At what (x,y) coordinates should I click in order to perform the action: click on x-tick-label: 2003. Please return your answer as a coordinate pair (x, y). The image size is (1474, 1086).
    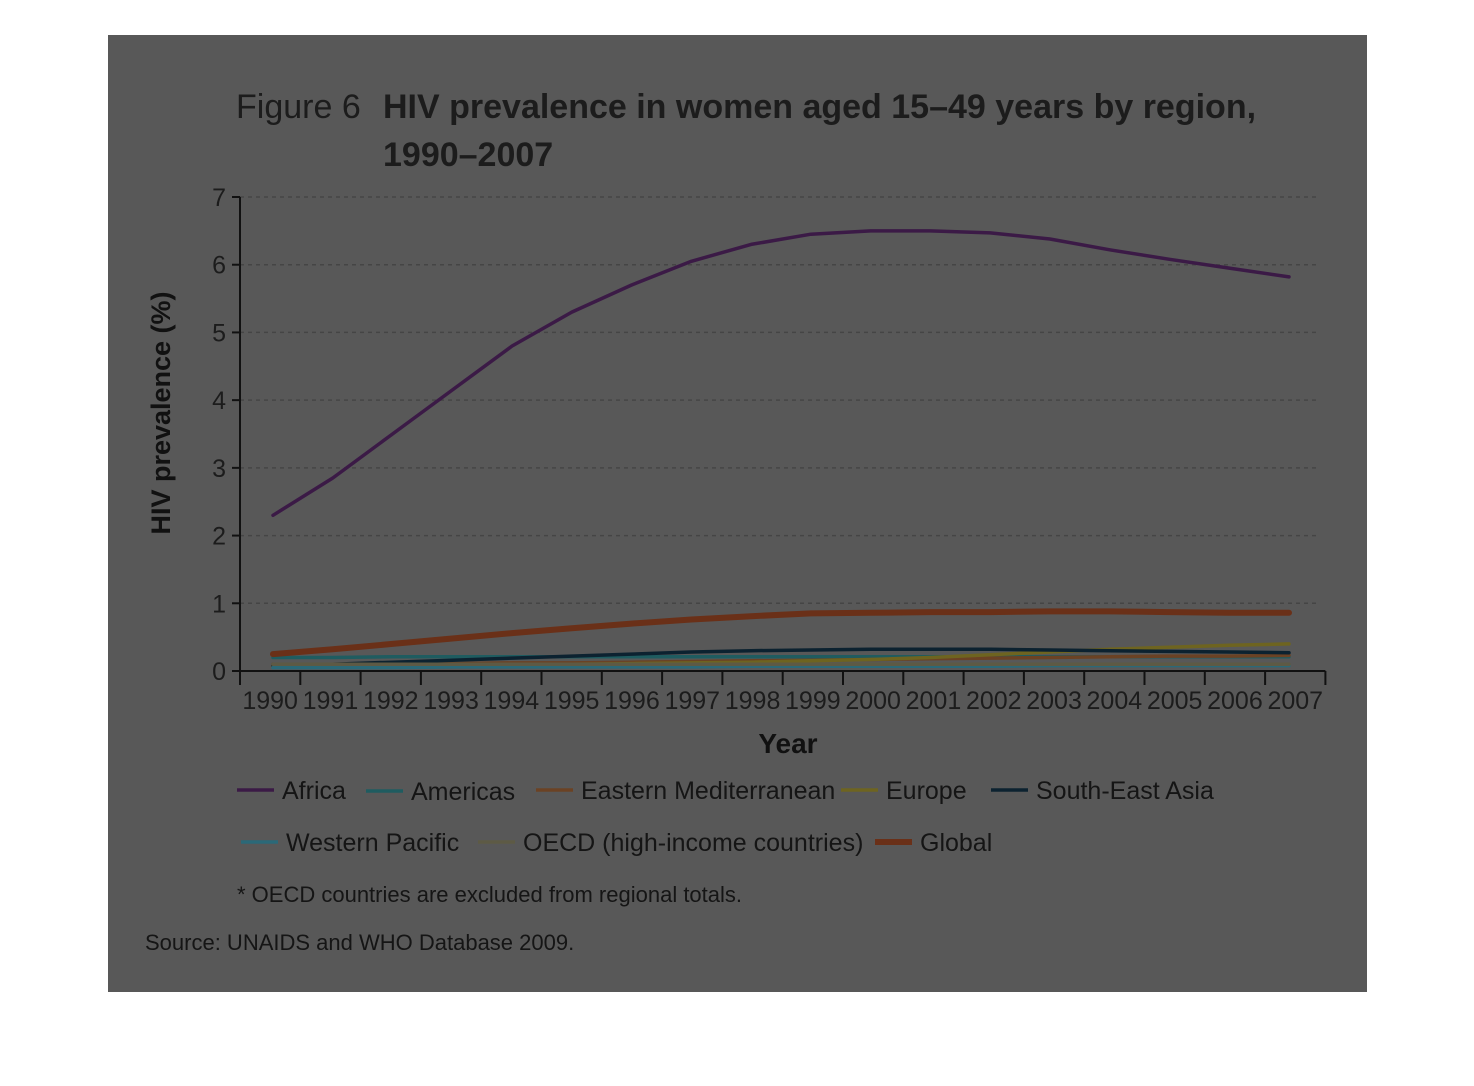
    Looking at the image, I should click on (1054, 701).